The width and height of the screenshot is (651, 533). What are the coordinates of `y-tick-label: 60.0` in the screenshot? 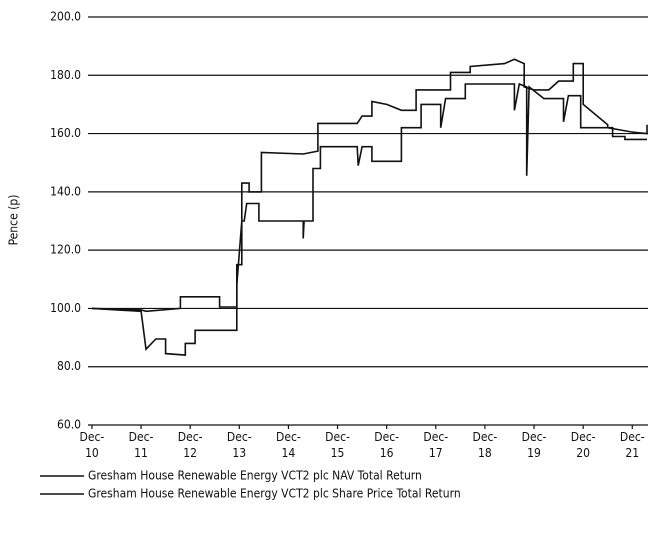 It's located at (69, 425).